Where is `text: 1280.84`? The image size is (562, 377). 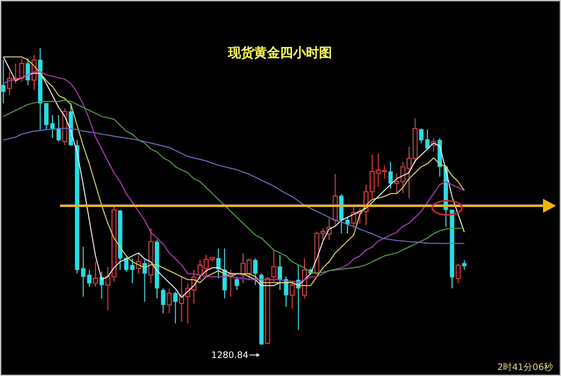
text: 1280.84 is located at coordinates (230, 356).